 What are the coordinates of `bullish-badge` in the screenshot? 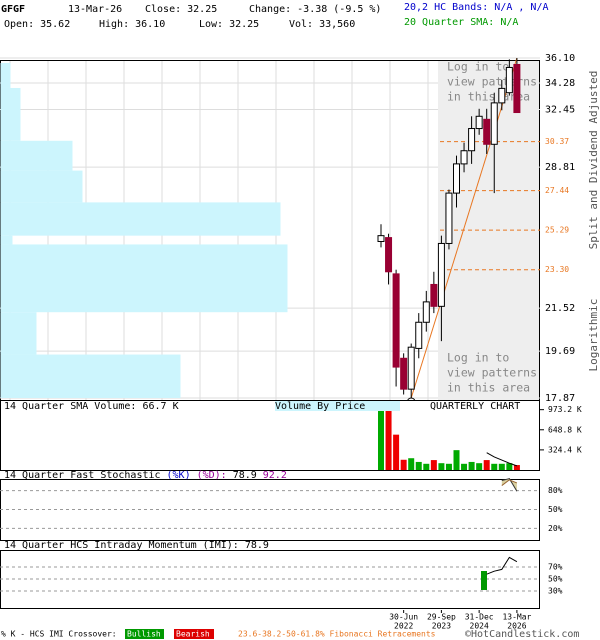 It's located at (144, 634).